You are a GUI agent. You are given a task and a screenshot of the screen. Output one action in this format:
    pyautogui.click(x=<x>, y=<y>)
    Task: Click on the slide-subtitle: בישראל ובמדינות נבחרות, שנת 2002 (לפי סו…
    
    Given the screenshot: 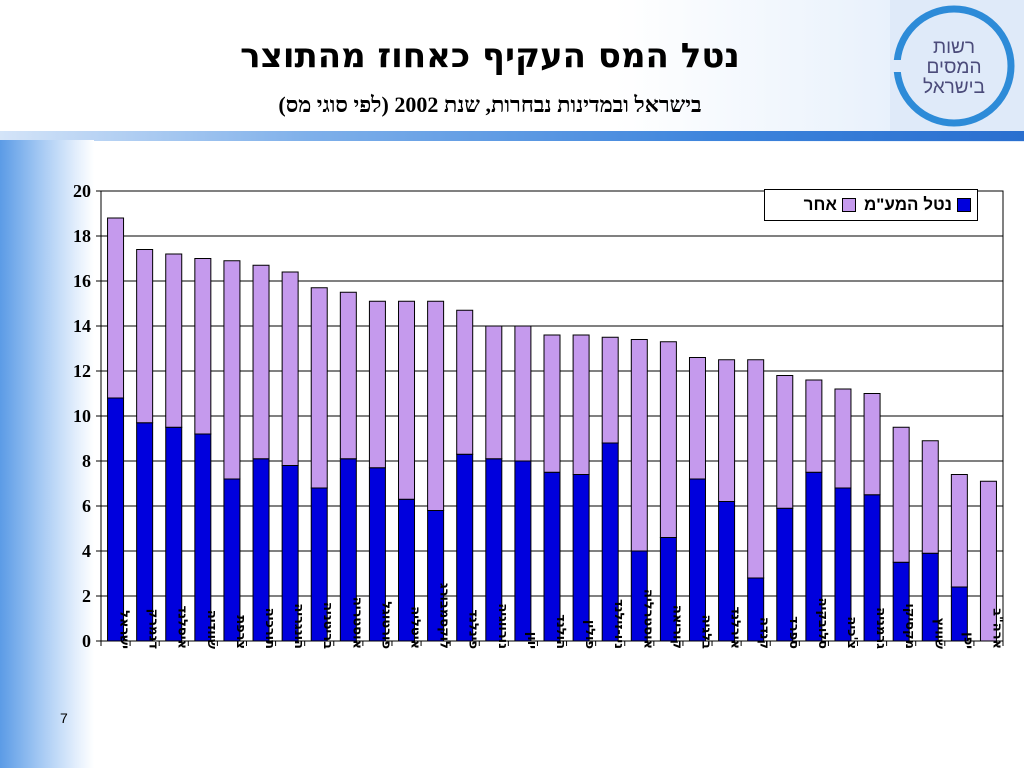 What is the action you would take?
    pyautogui.click(x=490, y=104)
    